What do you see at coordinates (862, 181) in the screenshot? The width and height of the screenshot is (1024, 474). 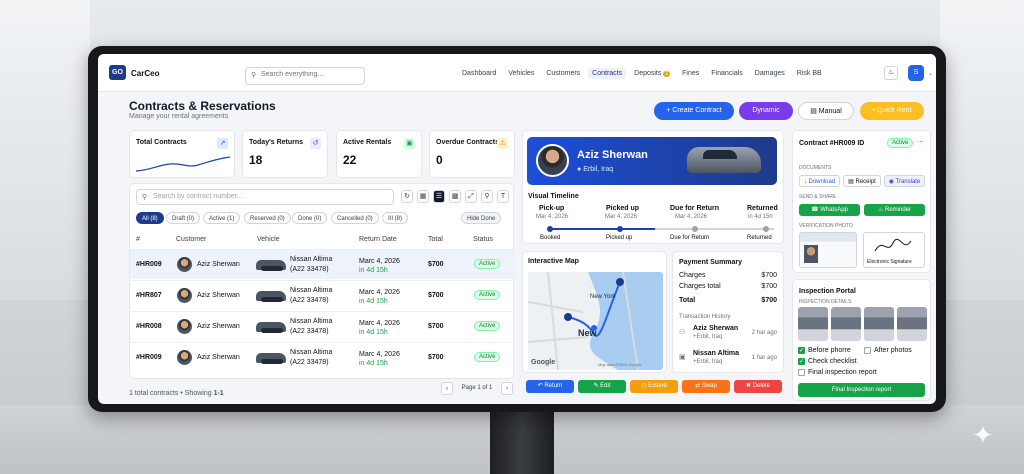 I see `receipt-button: ▤ Receipt` at bounding box center [862, 181].